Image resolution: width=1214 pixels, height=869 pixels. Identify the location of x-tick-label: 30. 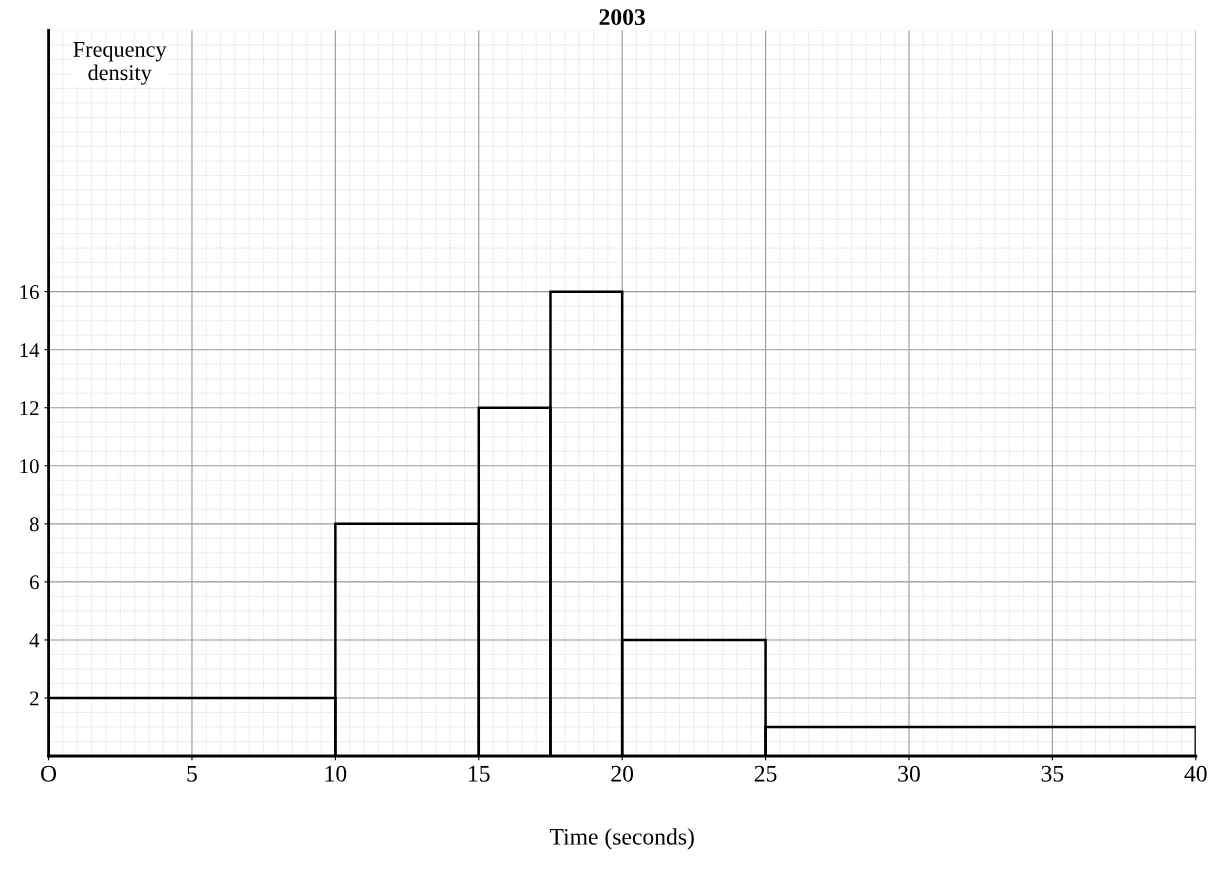
(909, 773).